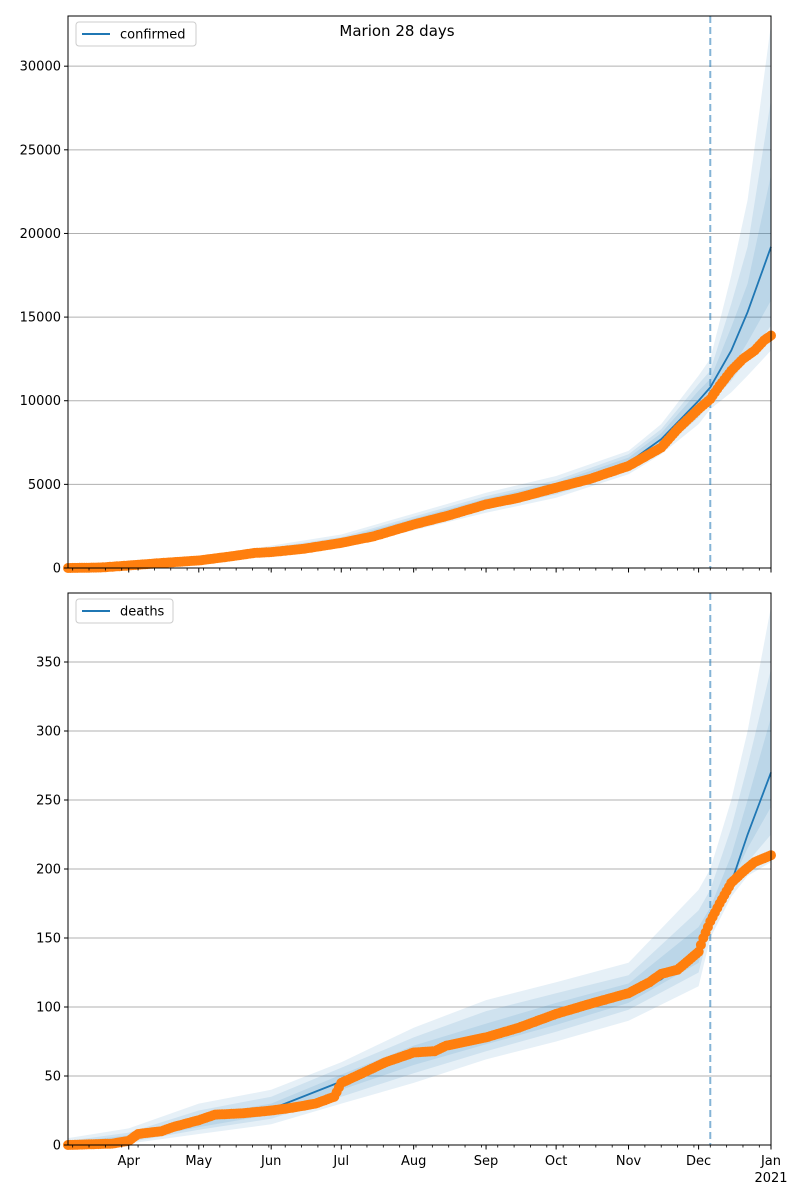 The image size is (800, 1200). I want to click on deaths-ytick-label-250: 250, so click(48, 801).